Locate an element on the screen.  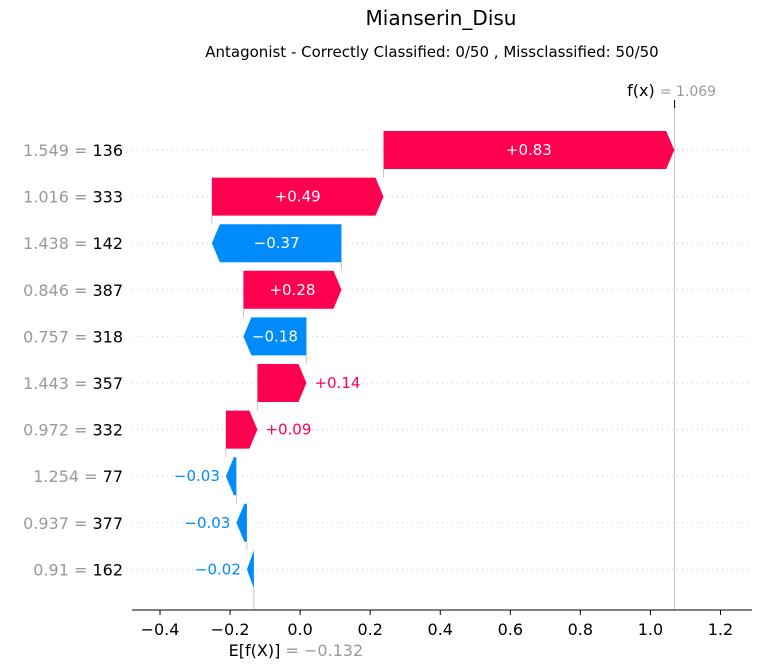
feature-label: 1.438 = 142 is located at coordinates (73, 243).